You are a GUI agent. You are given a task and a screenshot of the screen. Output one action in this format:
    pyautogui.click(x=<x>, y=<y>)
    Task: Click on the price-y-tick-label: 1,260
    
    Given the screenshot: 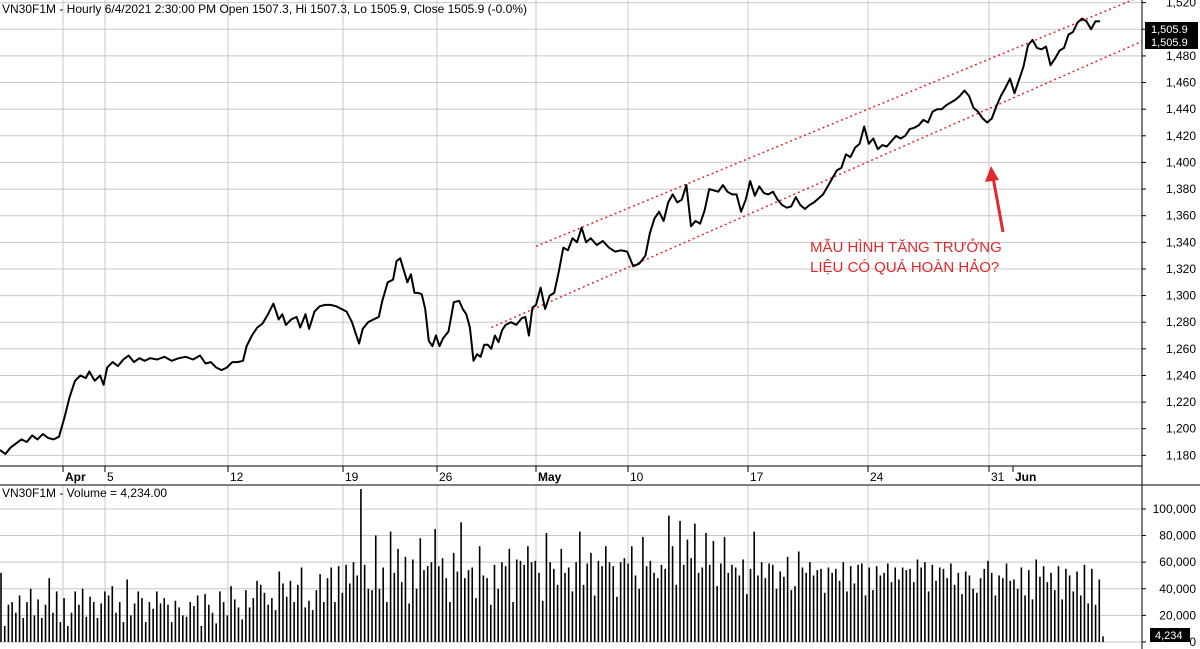 What is the action you would take?
    pyautogui.click(x=1181, y=349)
    